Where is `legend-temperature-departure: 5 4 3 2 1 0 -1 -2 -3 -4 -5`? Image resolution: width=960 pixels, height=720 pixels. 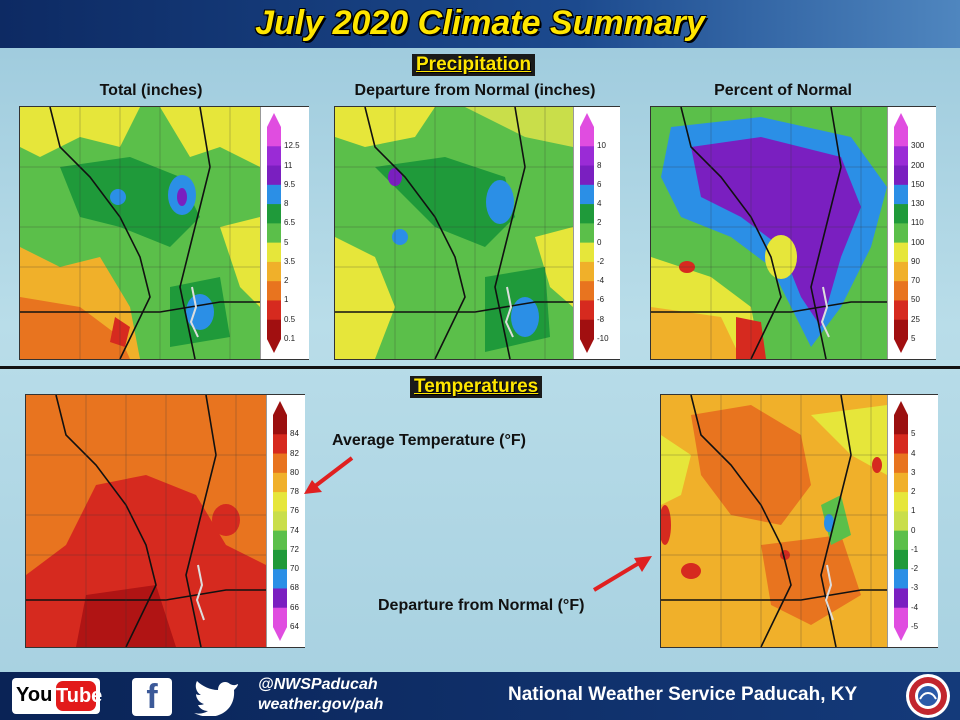
legend-temperature-departure: 5 4 3 2 1 0 -1 -2 -3 -4 -5 is located at coordinates (912, 521).